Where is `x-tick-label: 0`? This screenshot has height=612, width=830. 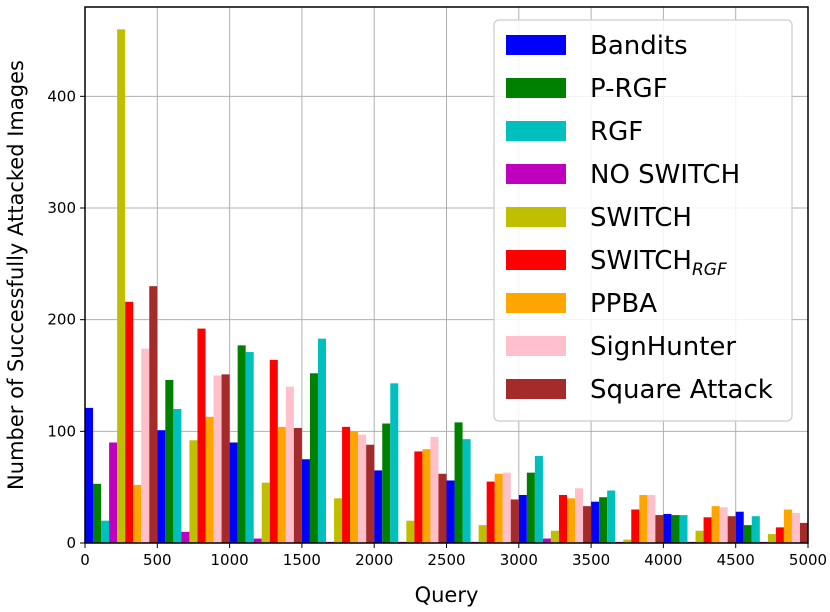
x-tick-label: 0 is located at coordinates (85, 560).